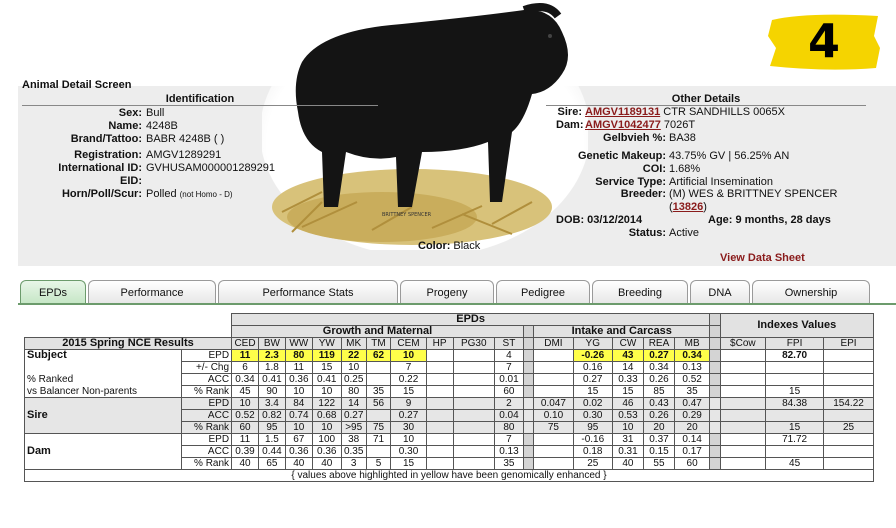 This screenshot has width=896, height=528. Describe the element at coordinates (308, 292) in the screenshot. I see `tab-performance-stats: Performance Stats` at that location.